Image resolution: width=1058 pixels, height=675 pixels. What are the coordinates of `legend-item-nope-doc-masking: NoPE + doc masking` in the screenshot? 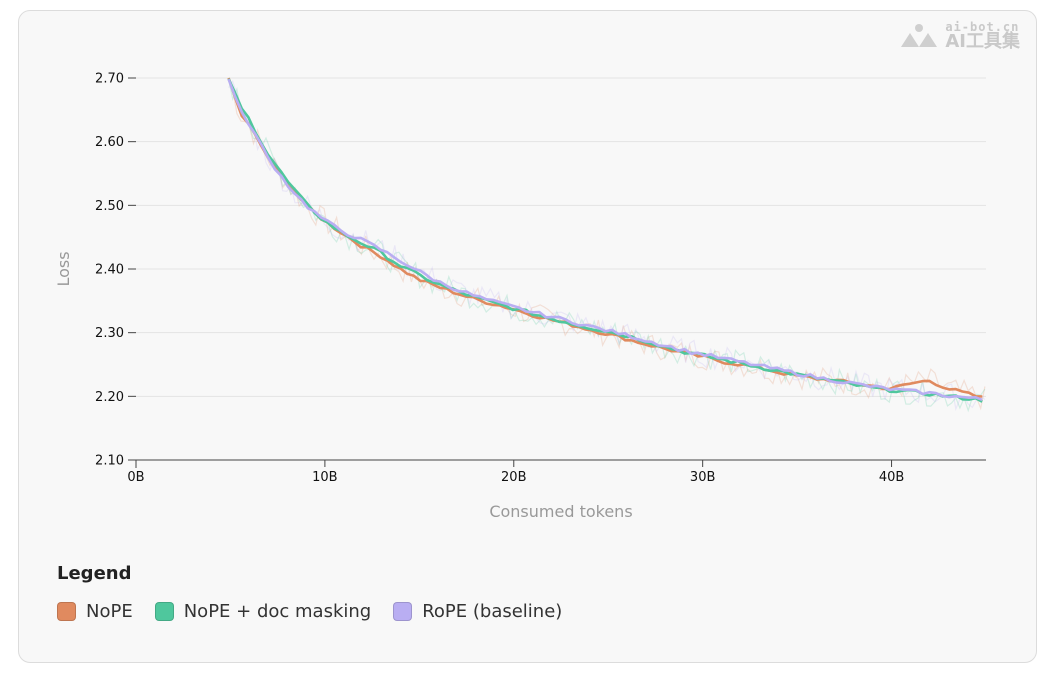 It's located at (263, 611).